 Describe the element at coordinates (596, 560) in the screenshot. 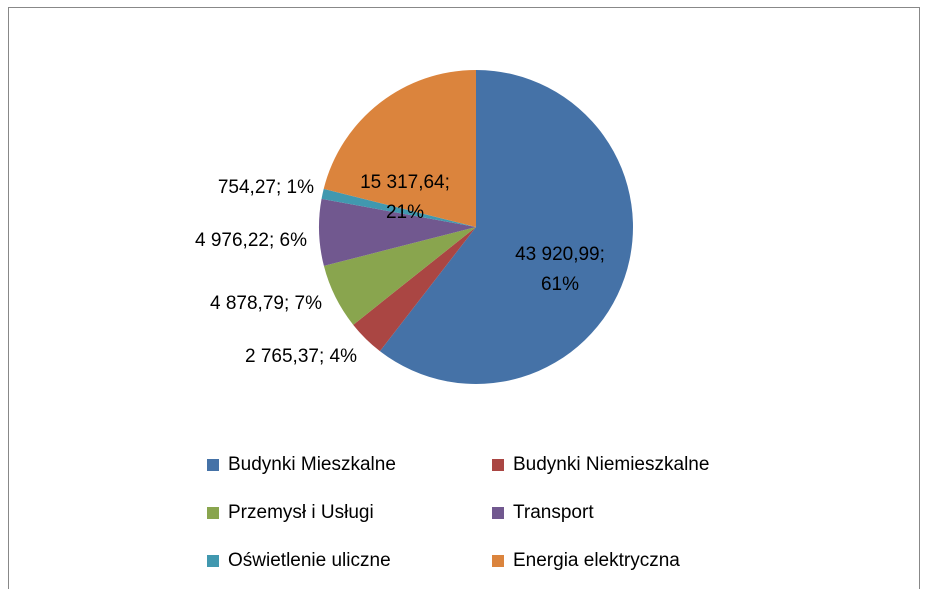

I see `legend-label: Energia elektryczna` at that location.